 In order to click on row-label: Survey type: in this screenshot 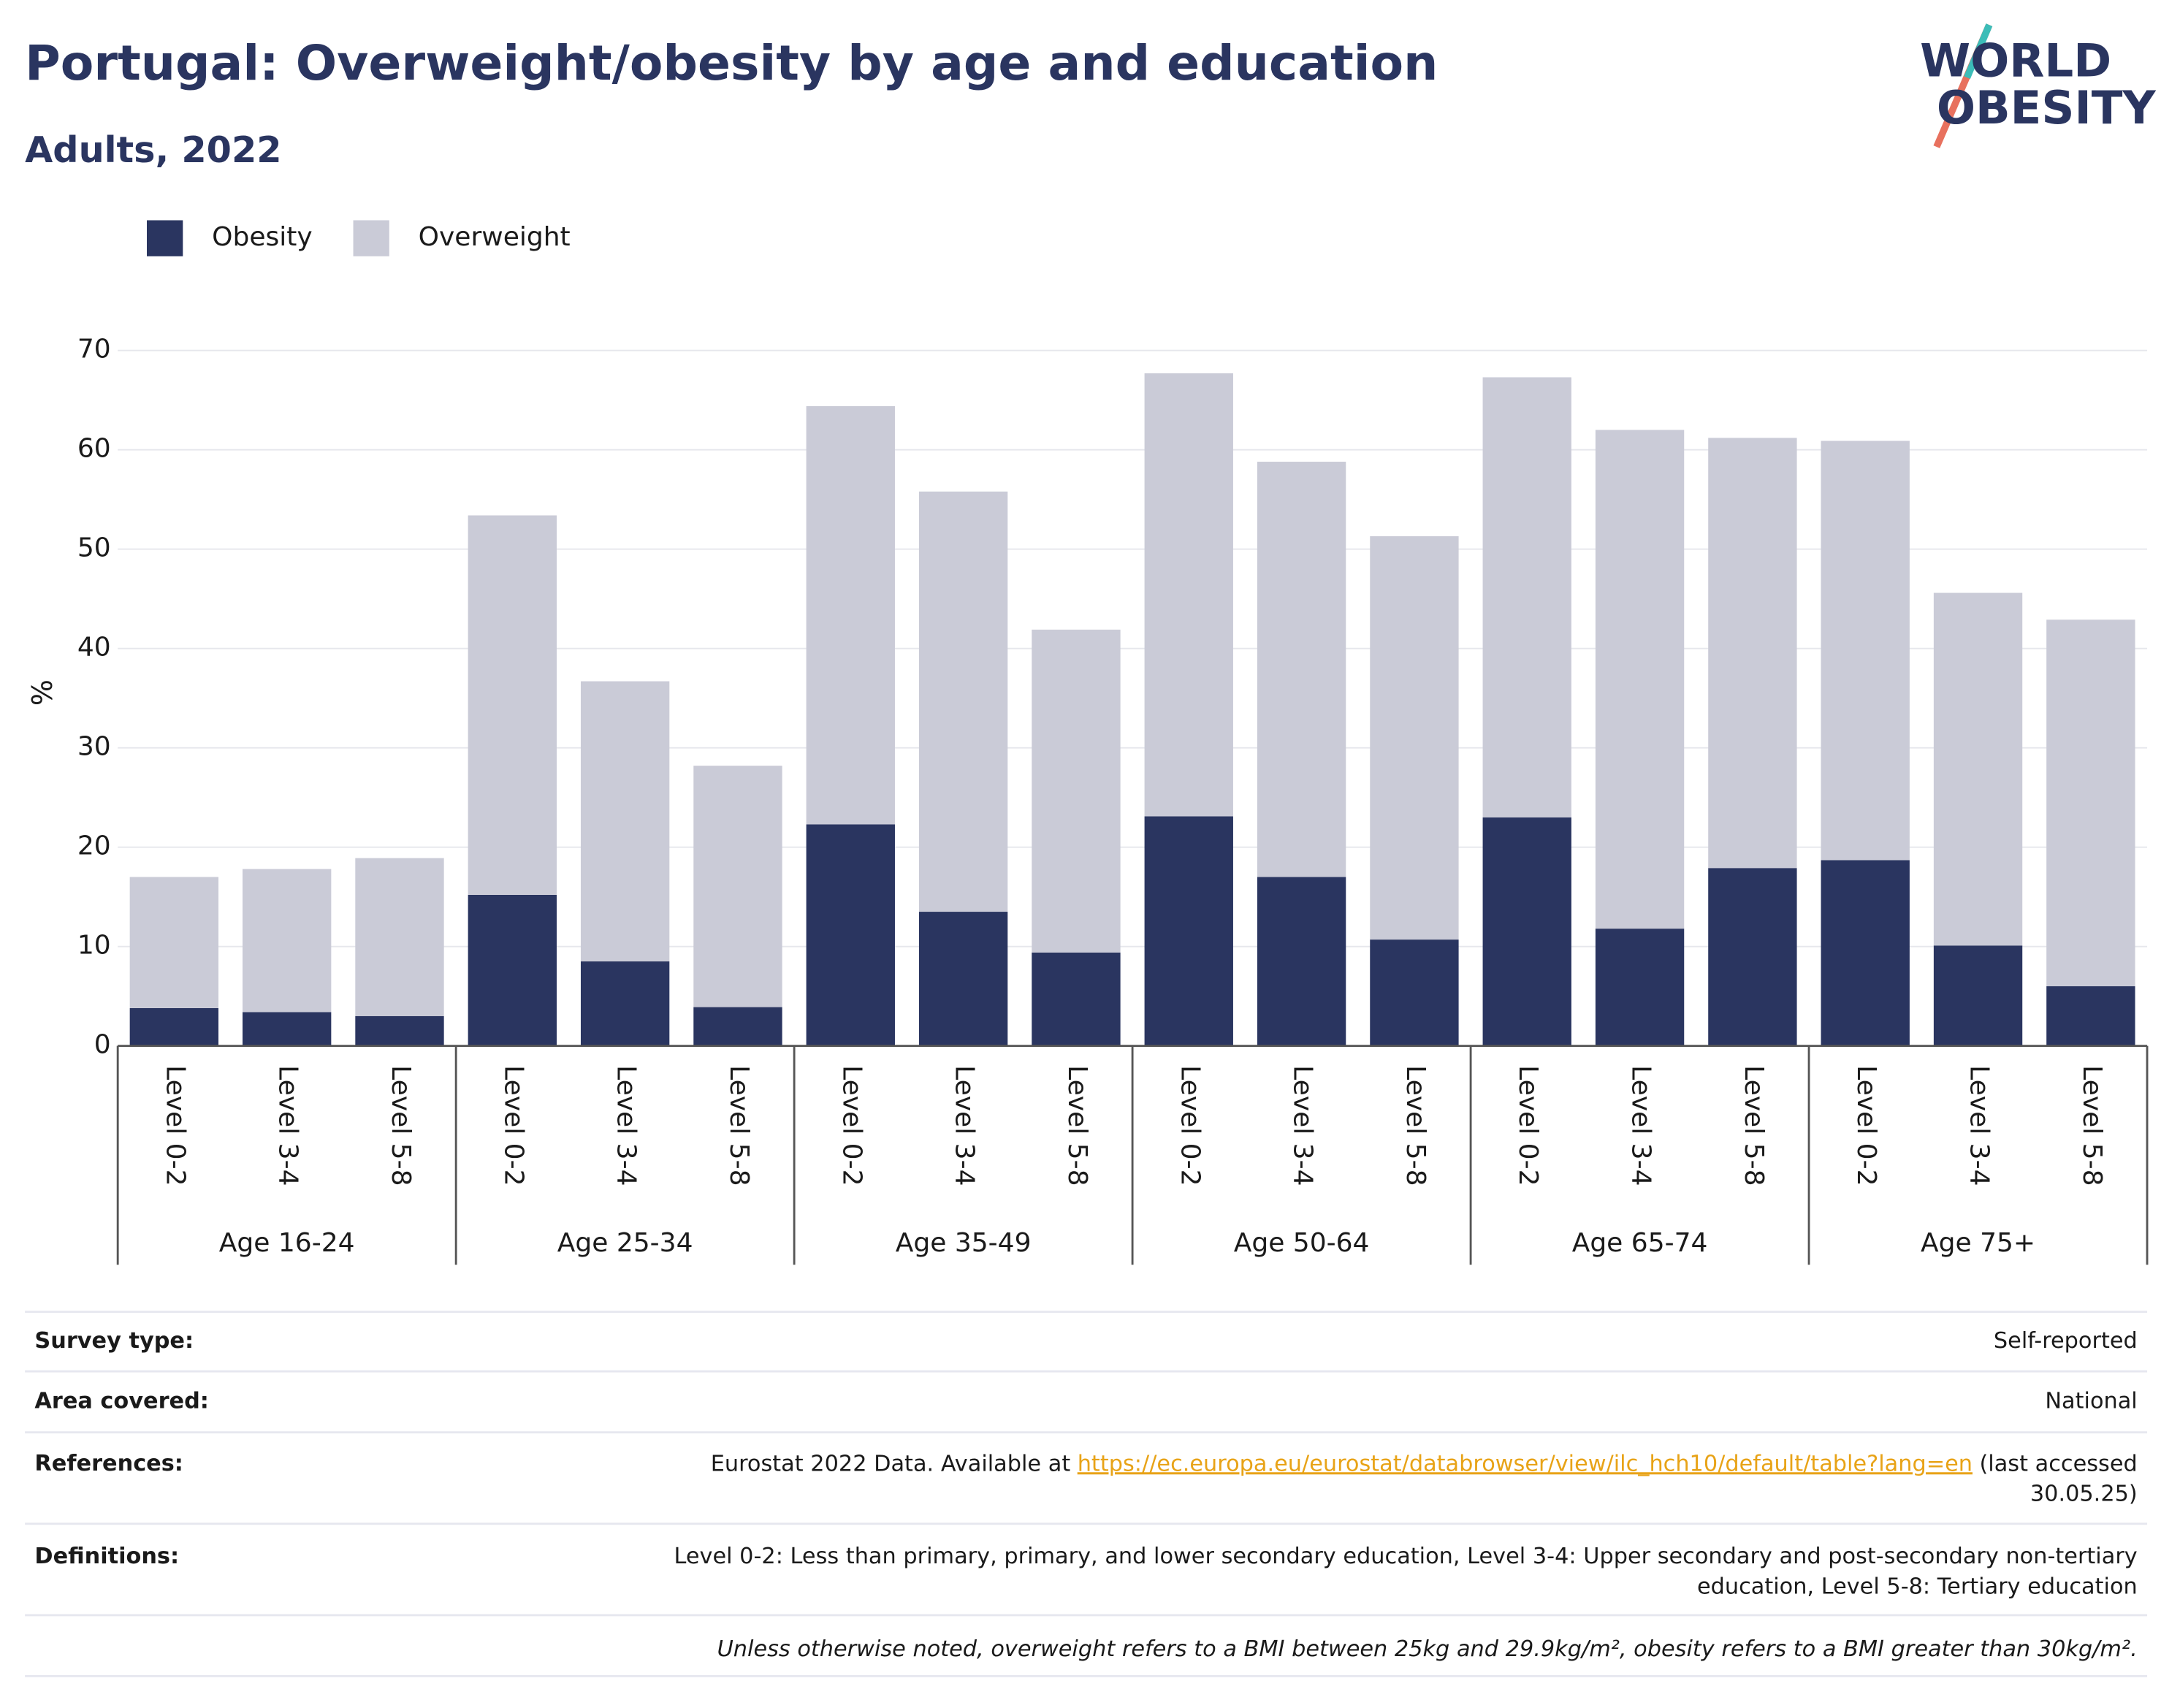, I will do `click(114, 1341)`.